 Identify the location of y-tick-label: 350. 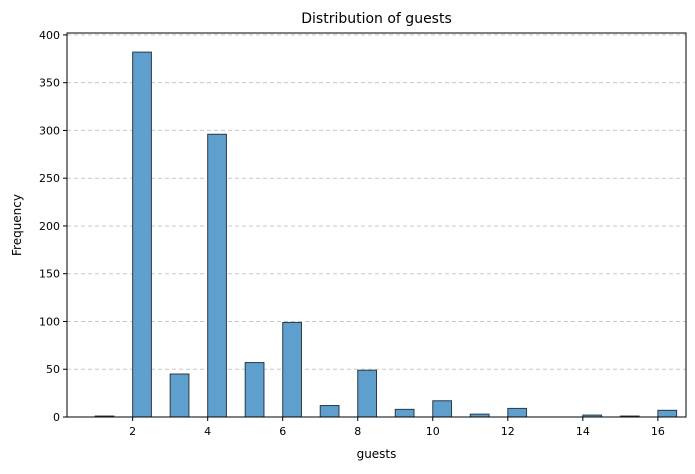
(49, 83).